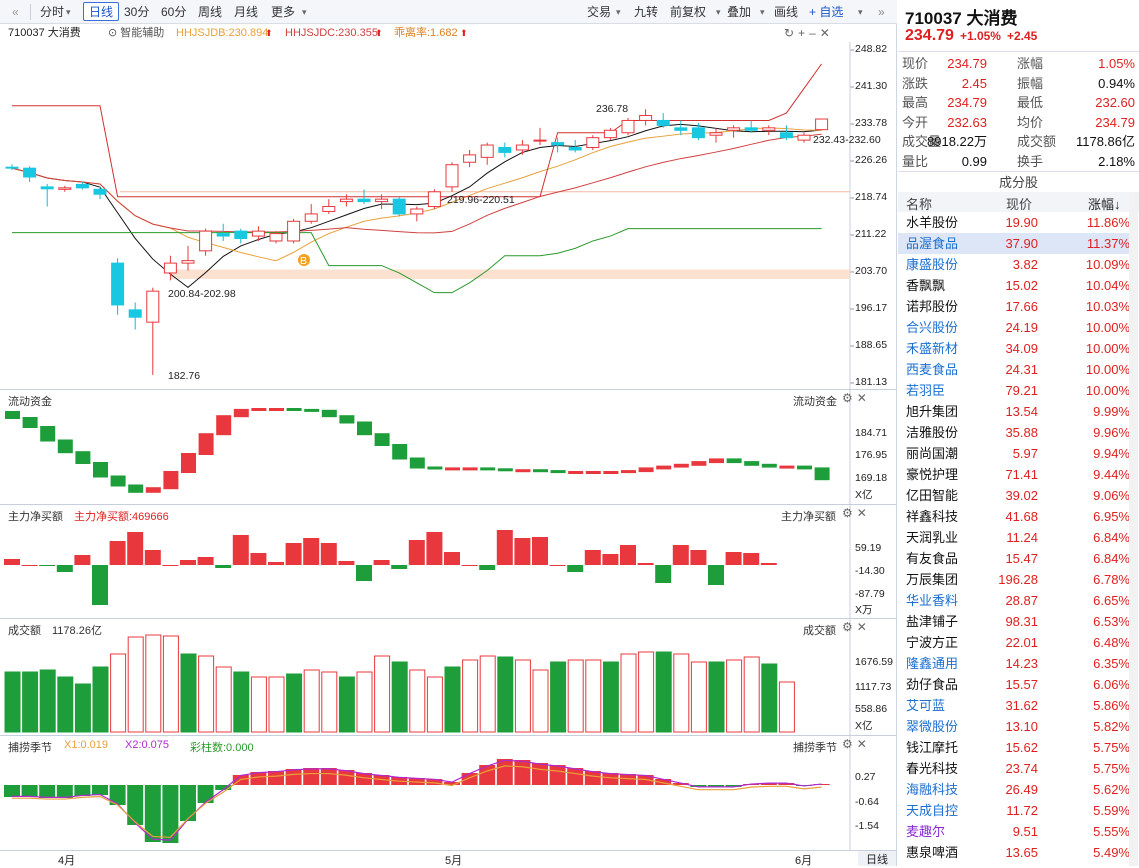 This screenshot has height=868, width=1139. I want to click on period-indicator: 日线, so click(877, 858).